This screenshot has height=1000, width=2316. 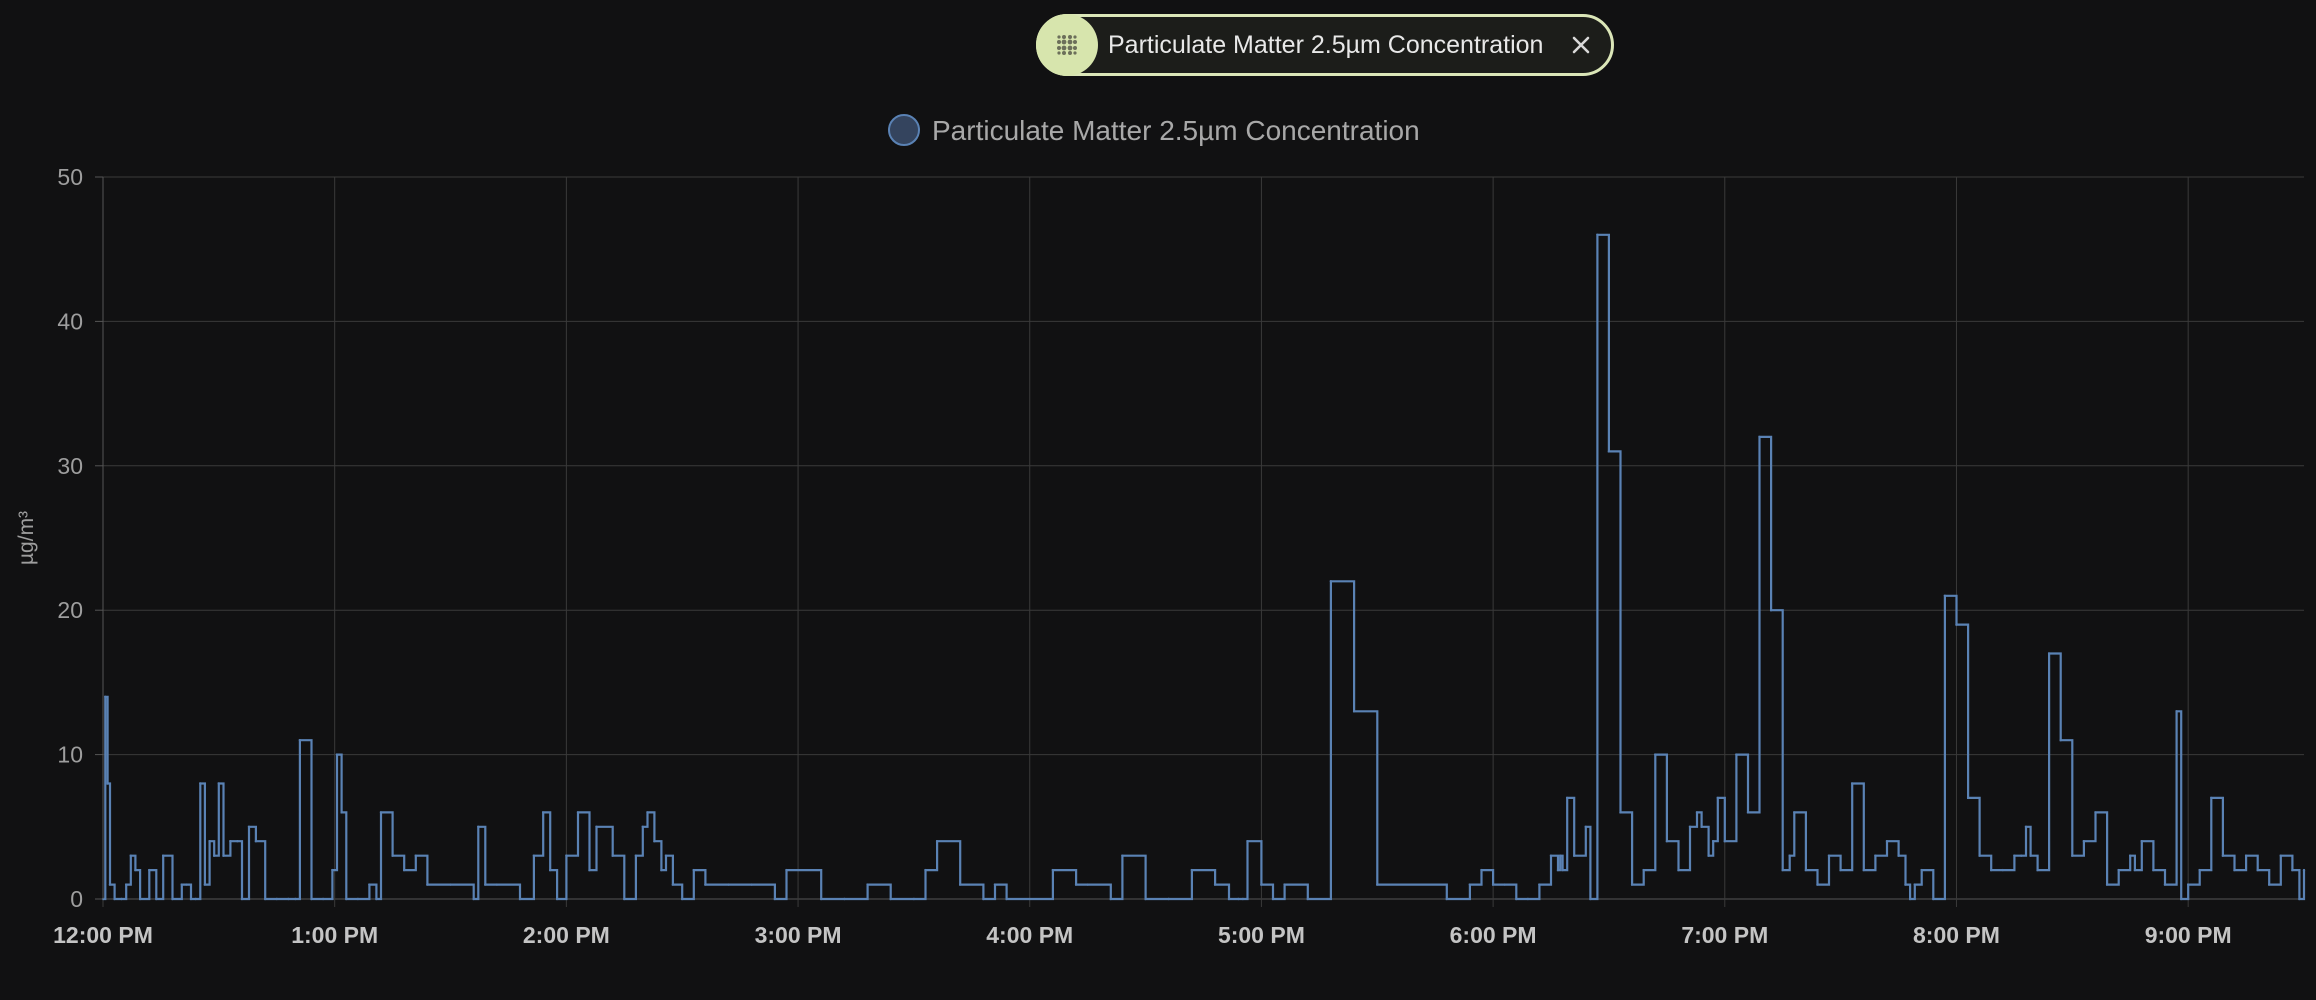 I want to click on x-tick-label: 9:00 PM, so click(x=2188, y=935).